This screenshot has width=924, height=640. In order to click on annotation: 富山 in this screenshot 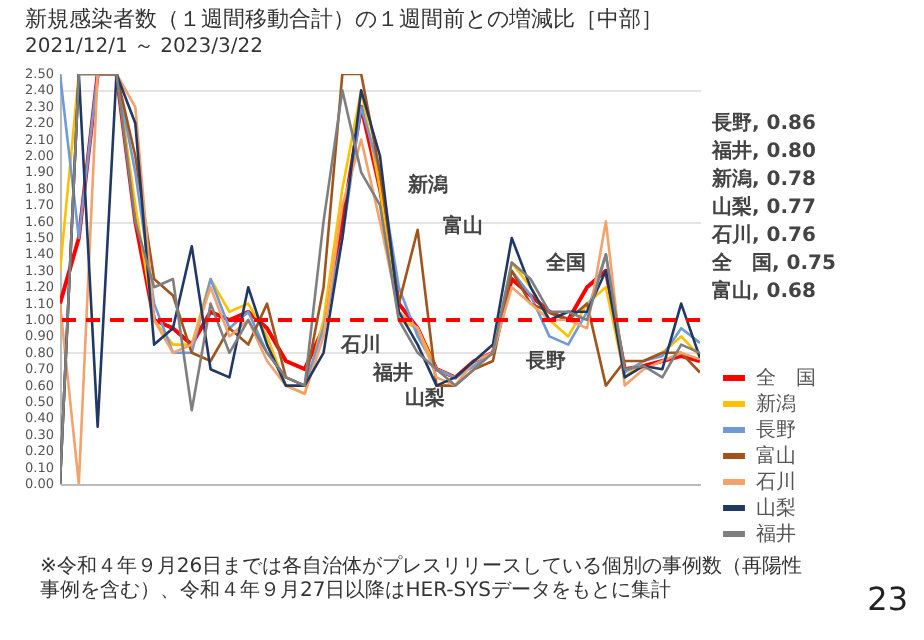, I will do `click(463, 225)`.